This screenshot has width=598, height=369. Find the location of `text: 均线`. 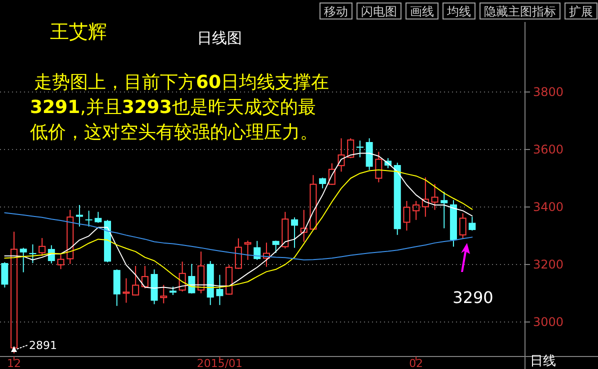

text: 均线 is located at coordinates (458, 11).